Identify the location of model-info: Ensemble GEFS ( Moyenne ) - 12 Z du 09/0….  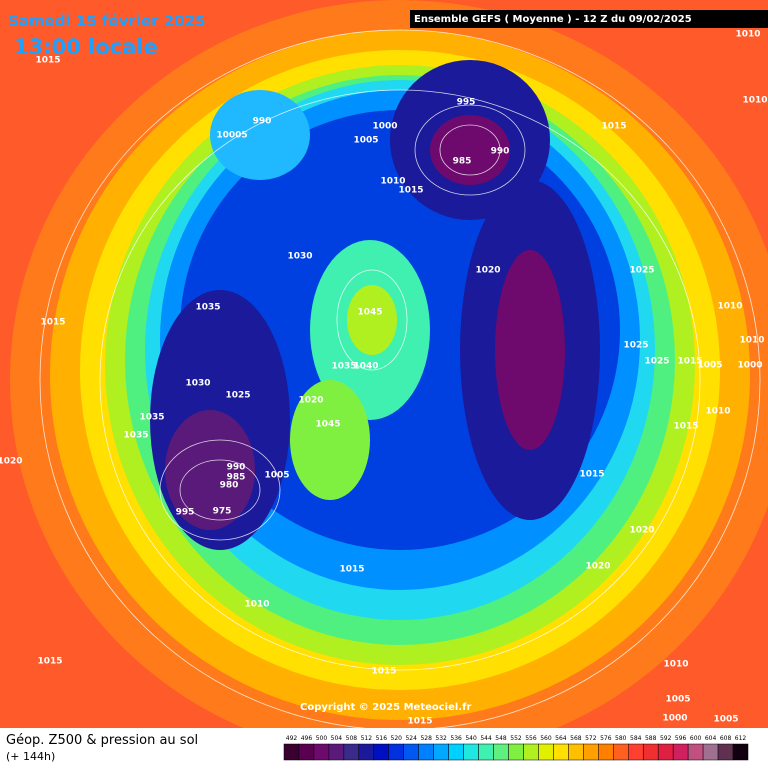
(553, 19).